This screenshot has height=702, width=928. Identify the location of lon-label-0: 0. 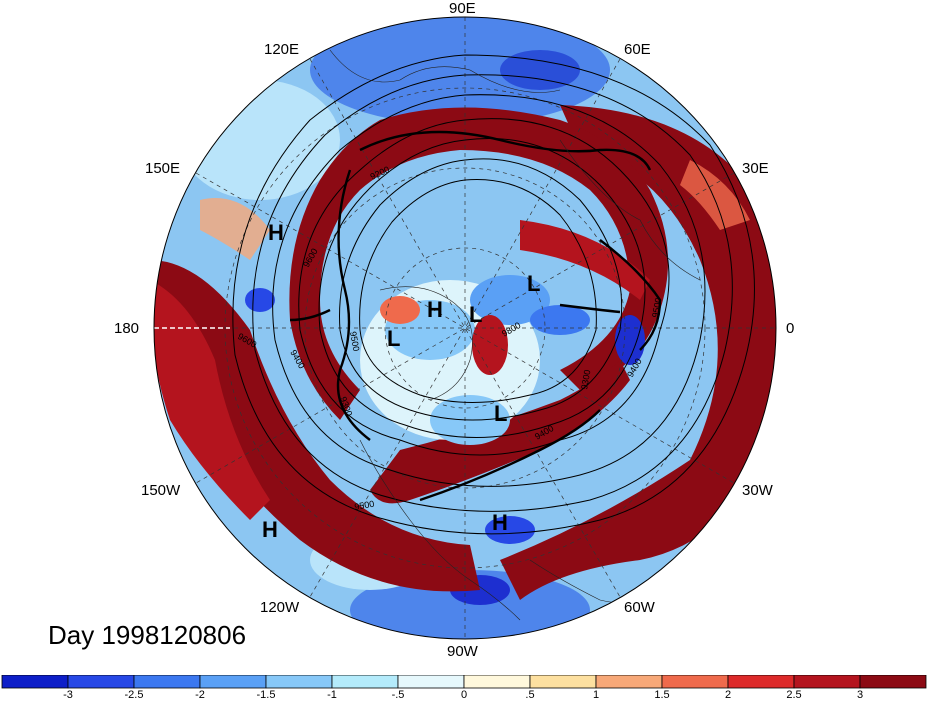
(790, 328).